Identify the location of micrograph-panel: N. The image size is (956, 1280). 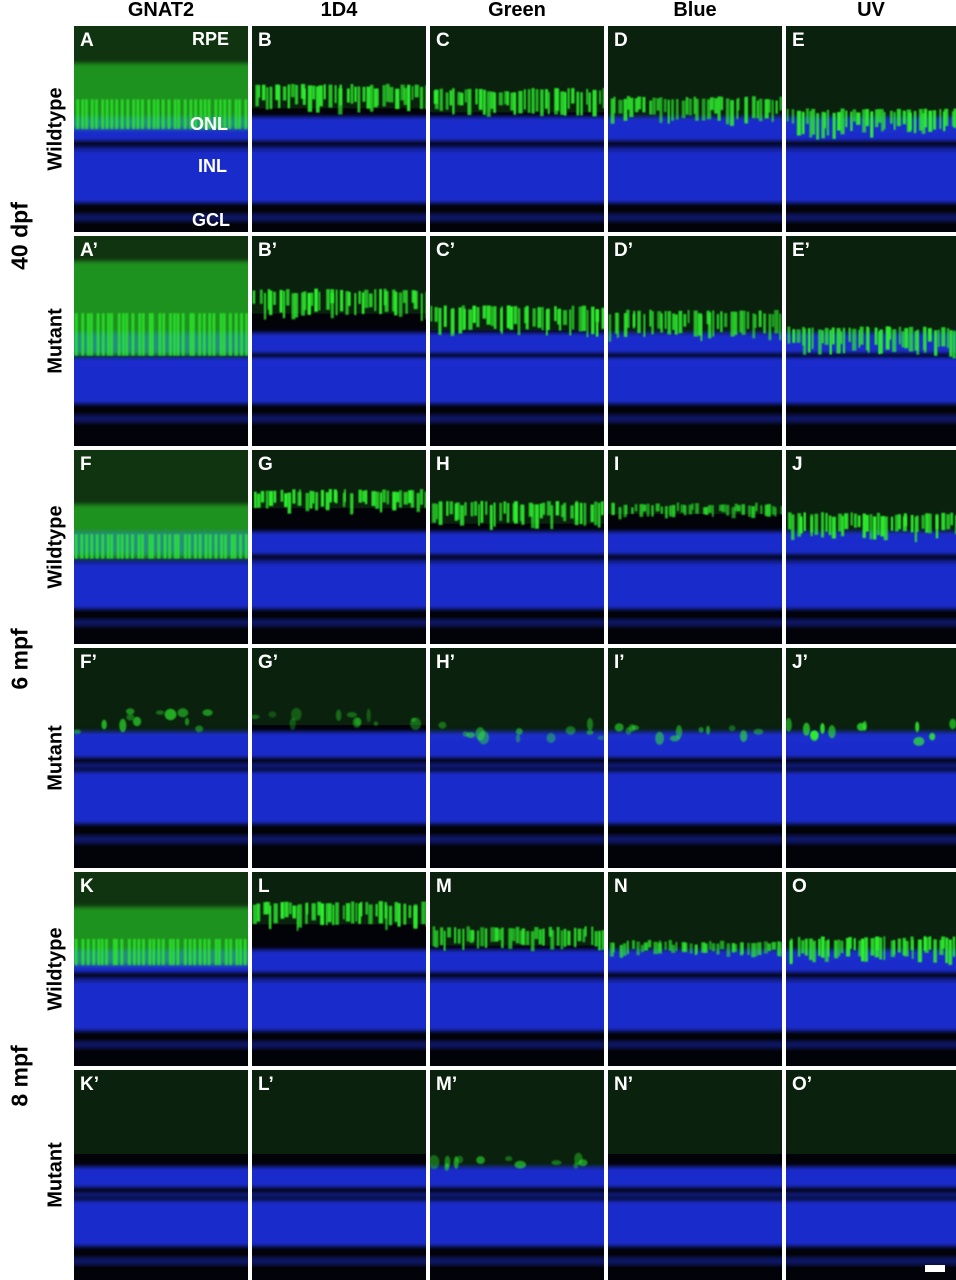
(695, 969).